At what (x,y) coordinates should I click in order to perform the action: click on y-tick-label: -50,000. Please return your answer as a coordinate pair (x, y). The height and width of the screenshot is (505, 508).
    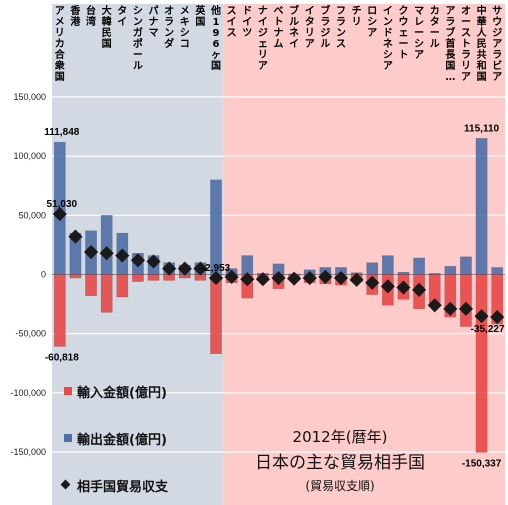
    Looking at the image, I should click on (30, 334).